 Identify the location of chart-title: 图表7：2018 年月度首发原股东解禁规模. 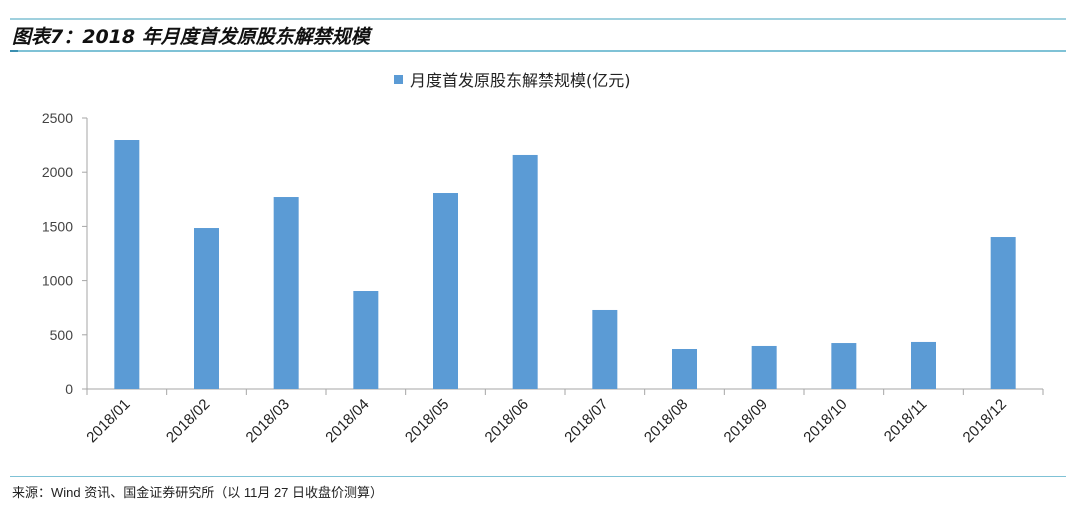
(191, 37).